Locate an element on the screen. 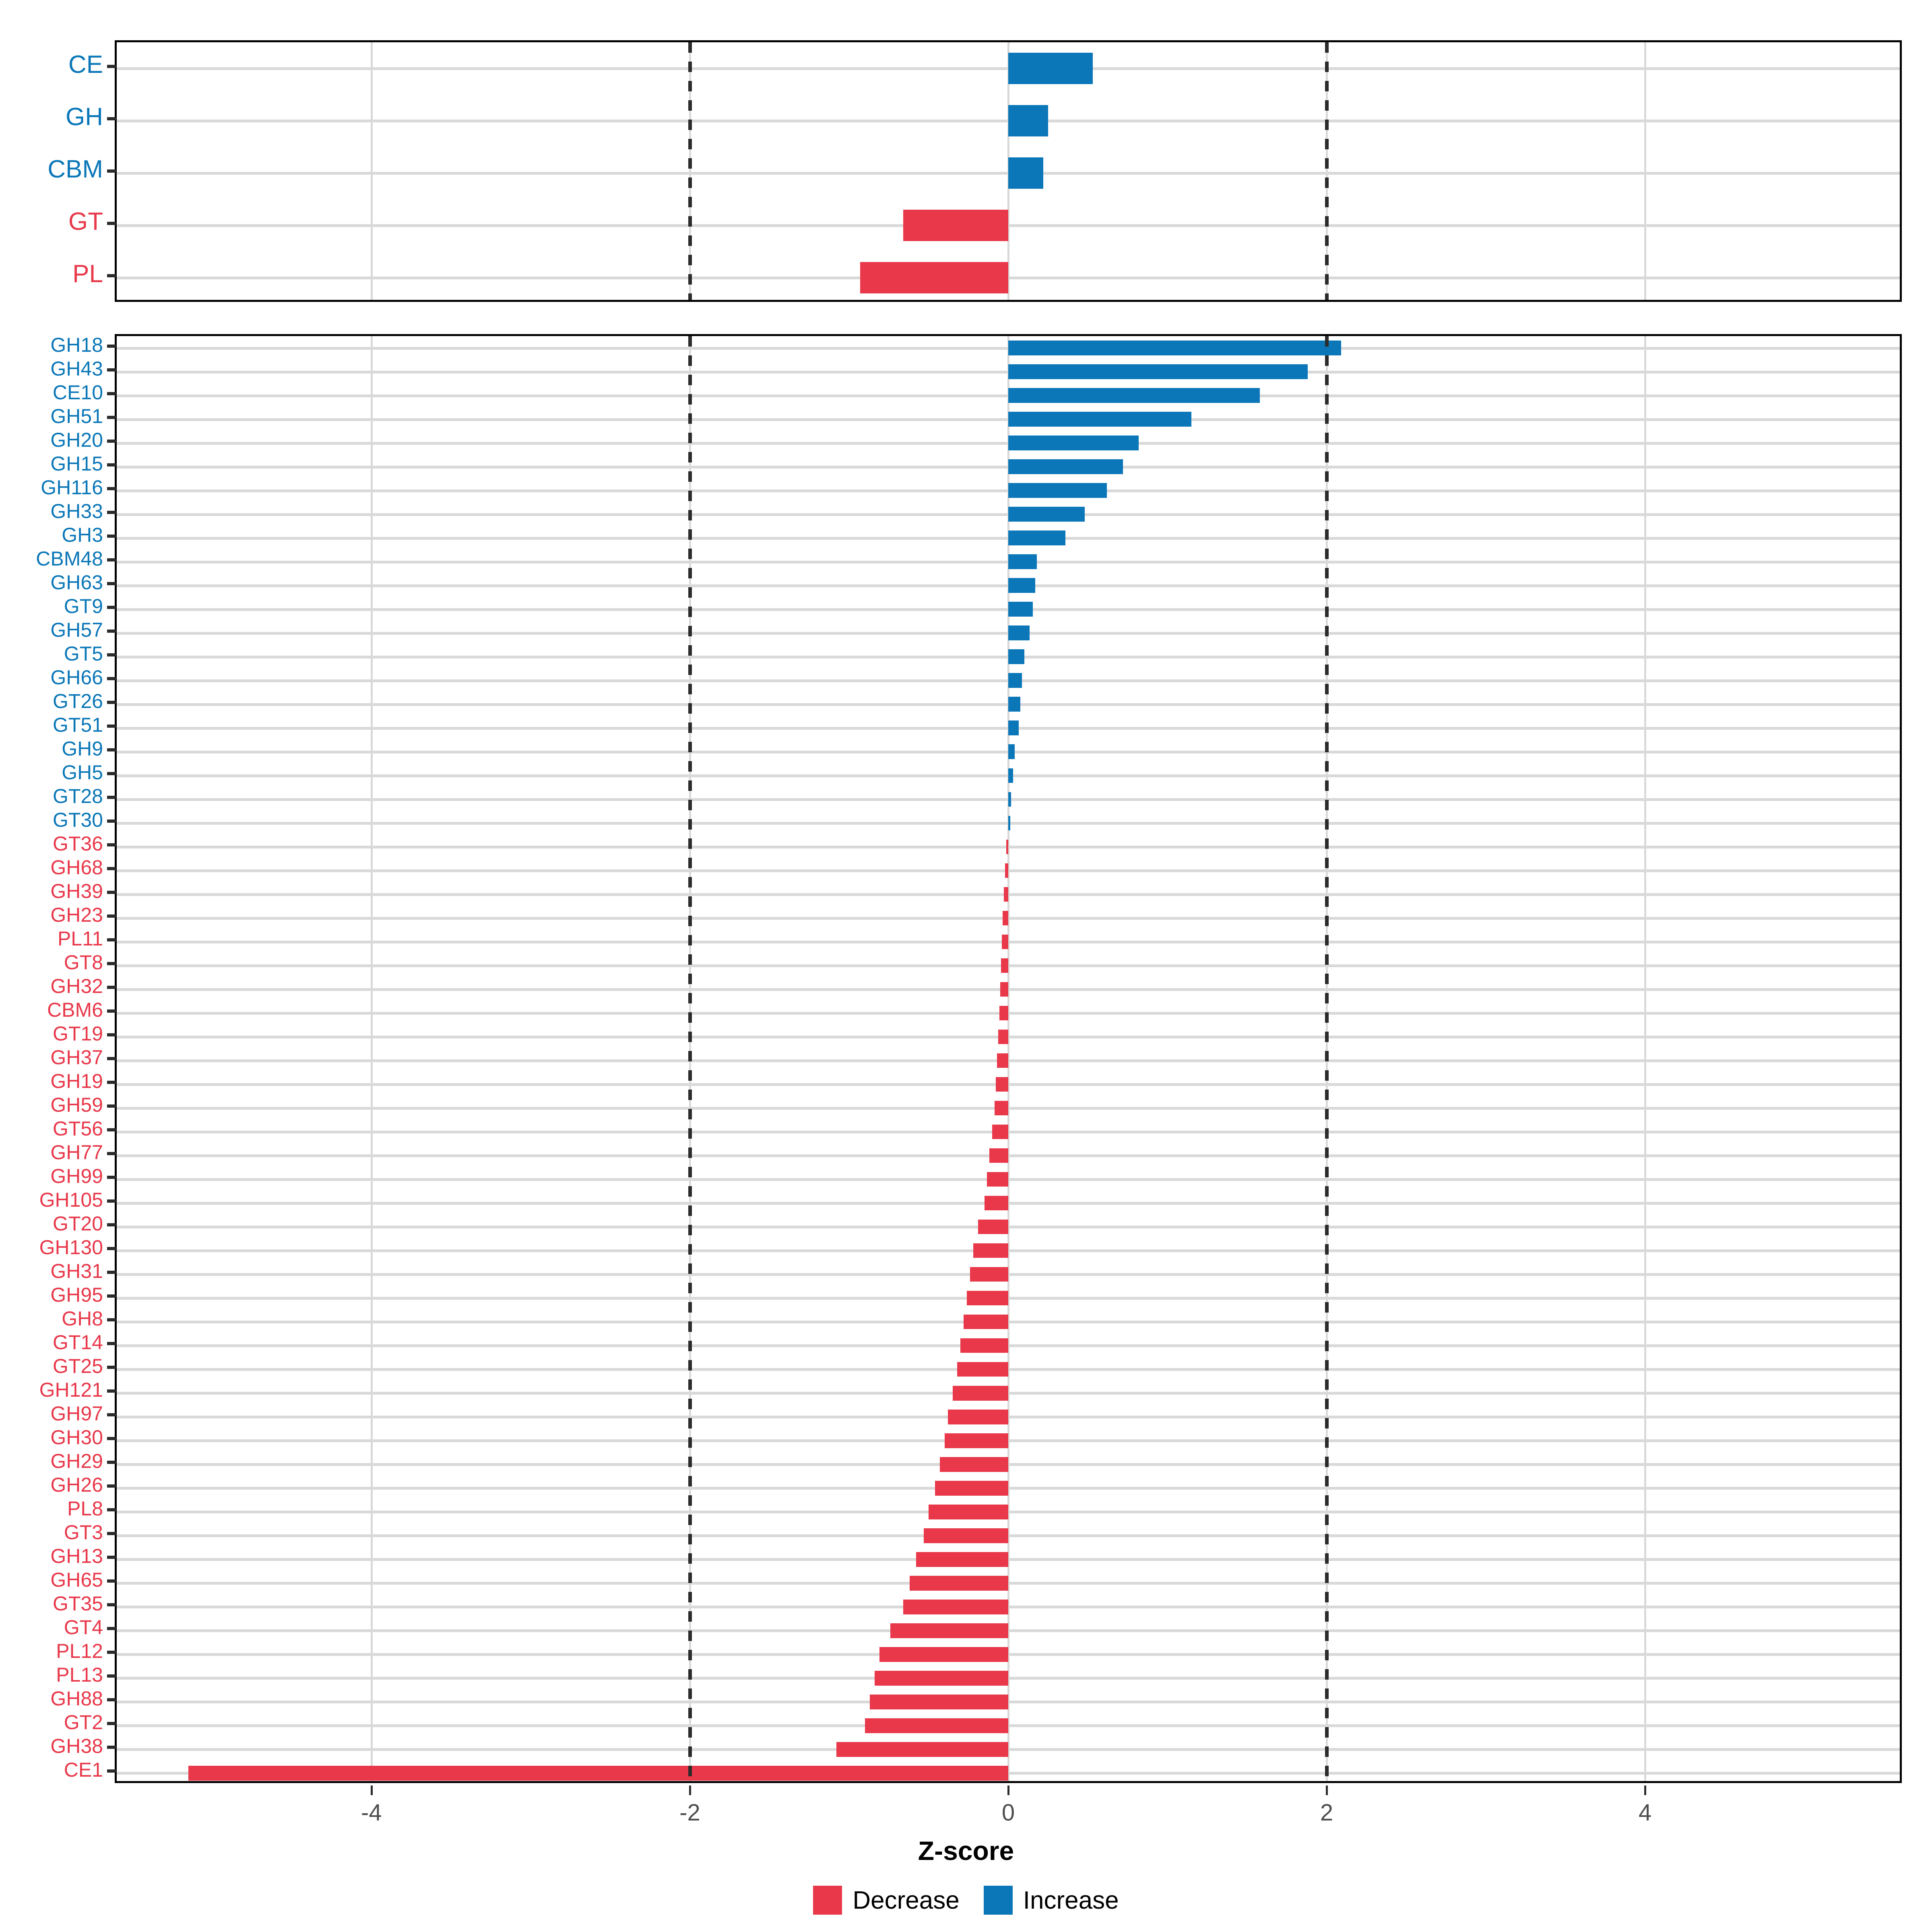  bar-GT25 is located at coordinates (982, 1369).